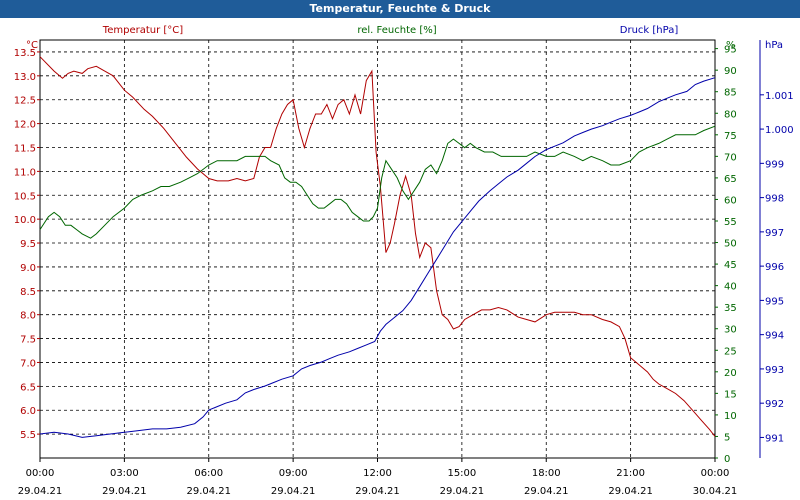 The width and height of the screenshot is (800, 500). I want to click on temperature-tick-label: 10.0, so click(25, 220).